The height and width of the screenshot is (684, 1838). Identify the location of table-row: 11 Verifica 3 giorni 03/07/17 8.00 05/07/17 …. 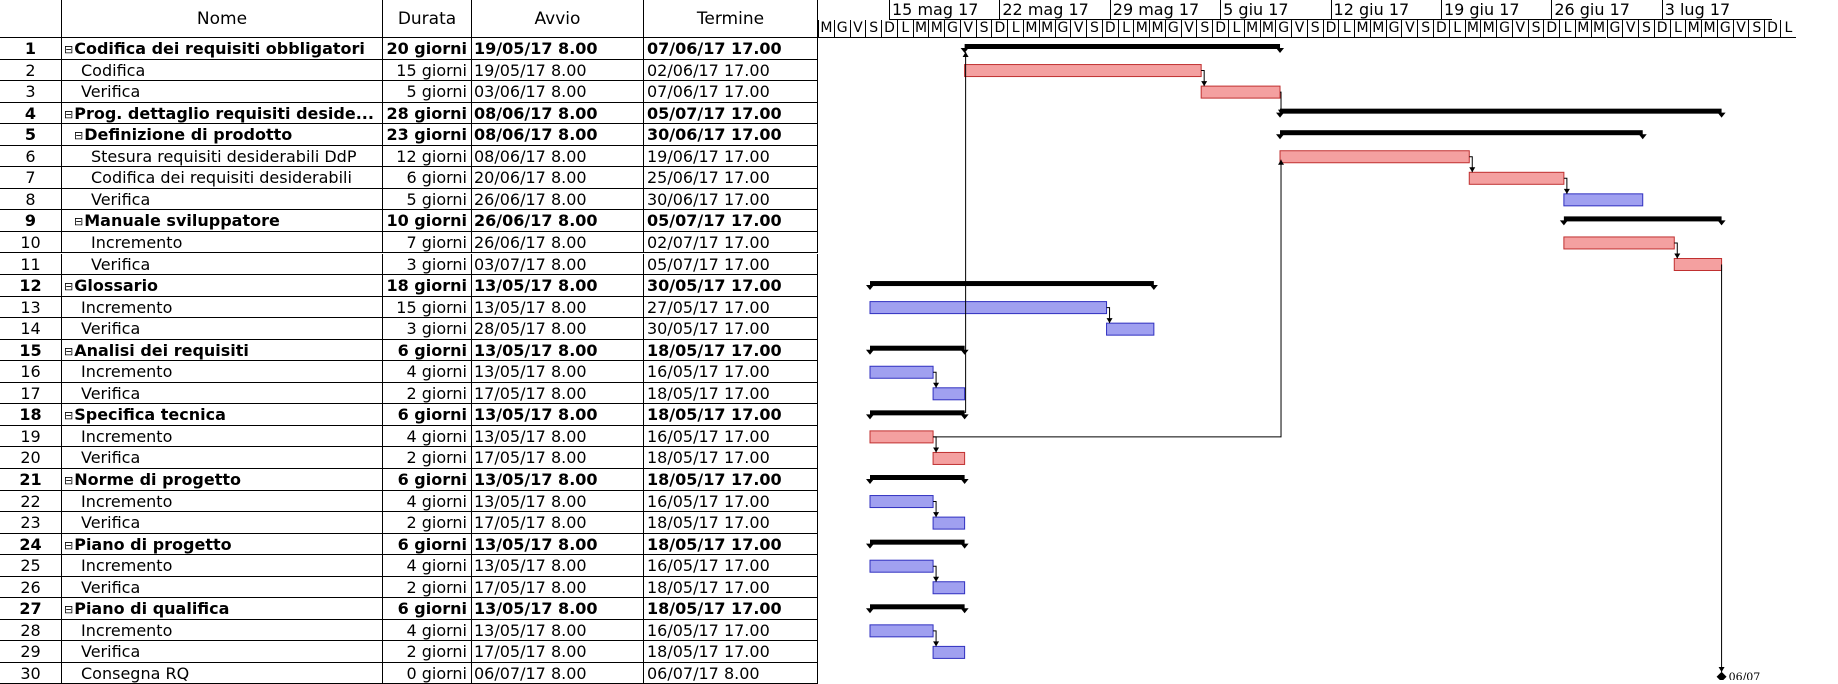
(409, 264).